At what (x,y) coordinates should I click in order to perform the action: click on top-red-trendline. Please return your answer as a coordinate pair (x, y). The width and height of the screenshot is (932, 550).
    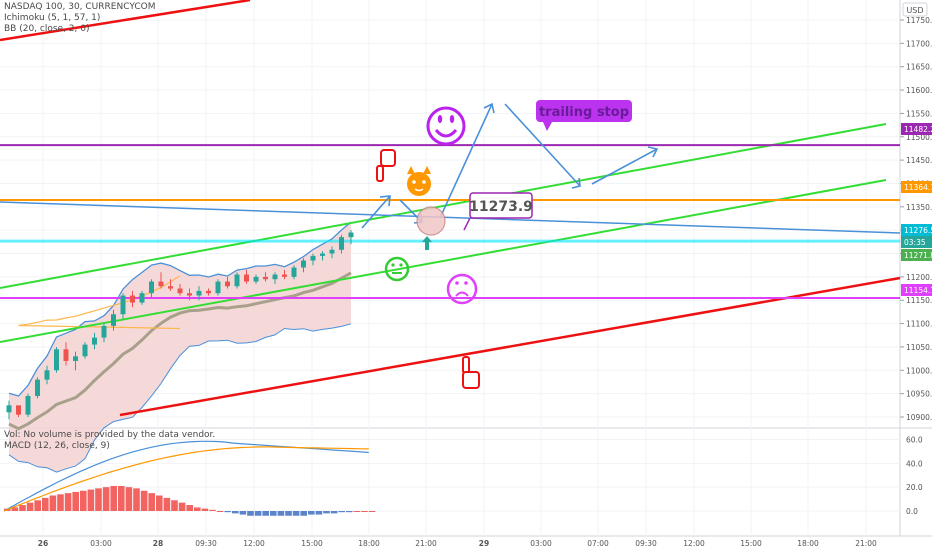
    Looking at the image, I should click on (125, 21).